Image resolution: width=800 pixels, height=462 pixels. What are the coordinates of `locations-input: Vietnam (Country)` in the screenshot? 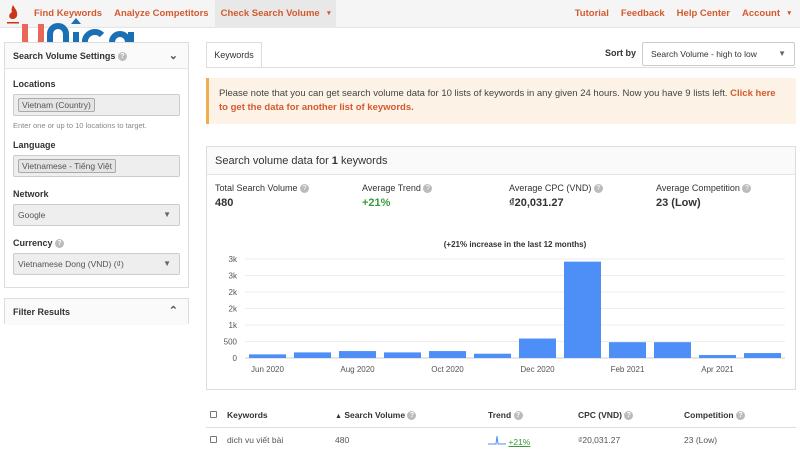 It's located at (96, 105).